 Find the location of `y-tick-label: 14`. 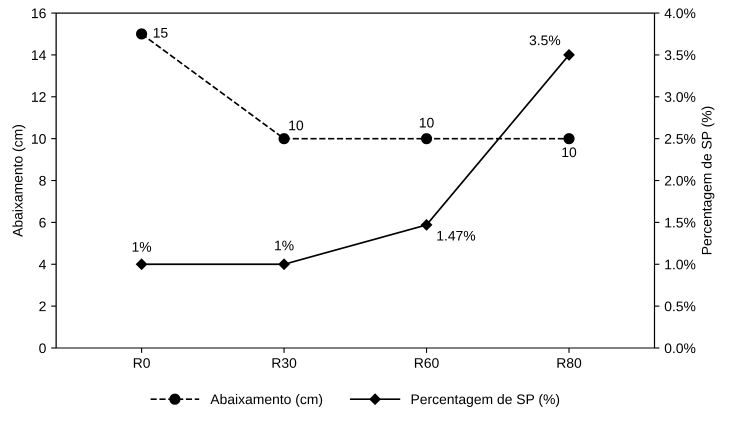

y-tick-label: 14 is located at coordinates (39, 55).